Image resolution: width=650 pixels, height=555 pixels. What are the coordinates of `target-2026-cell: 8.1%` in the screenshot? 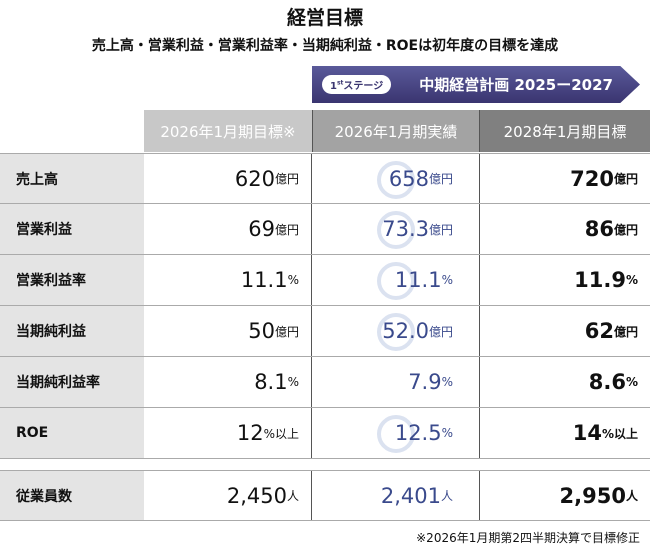 It's located at (228, 382).